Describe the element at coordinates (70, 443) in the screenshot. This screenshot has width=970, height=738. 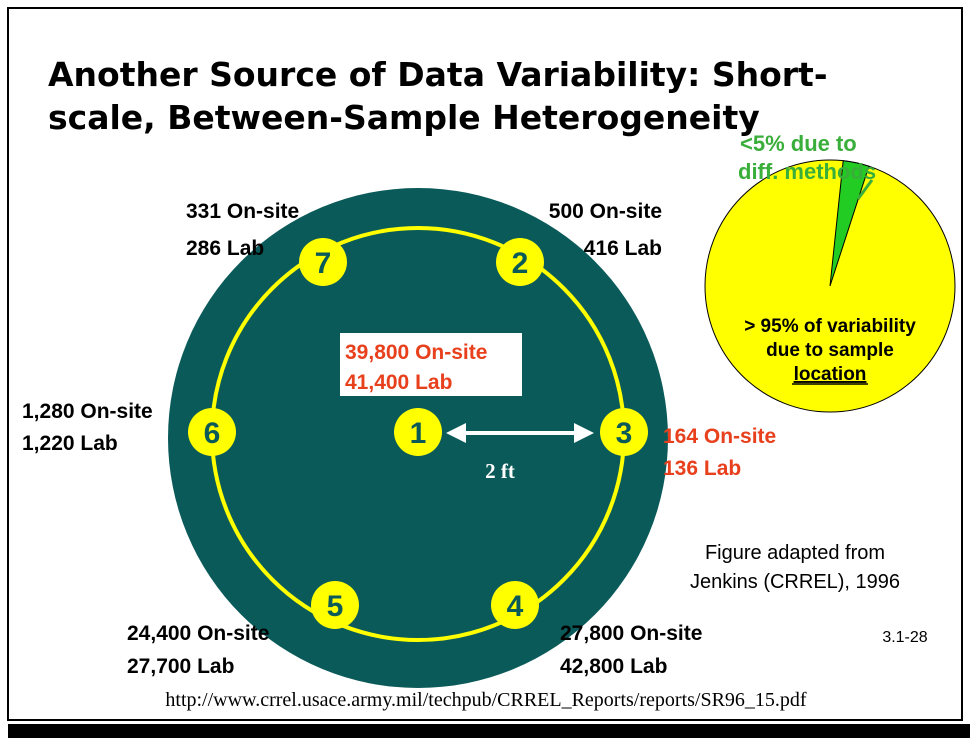
I see `sample-lab: 1,220 Lab` at that location.